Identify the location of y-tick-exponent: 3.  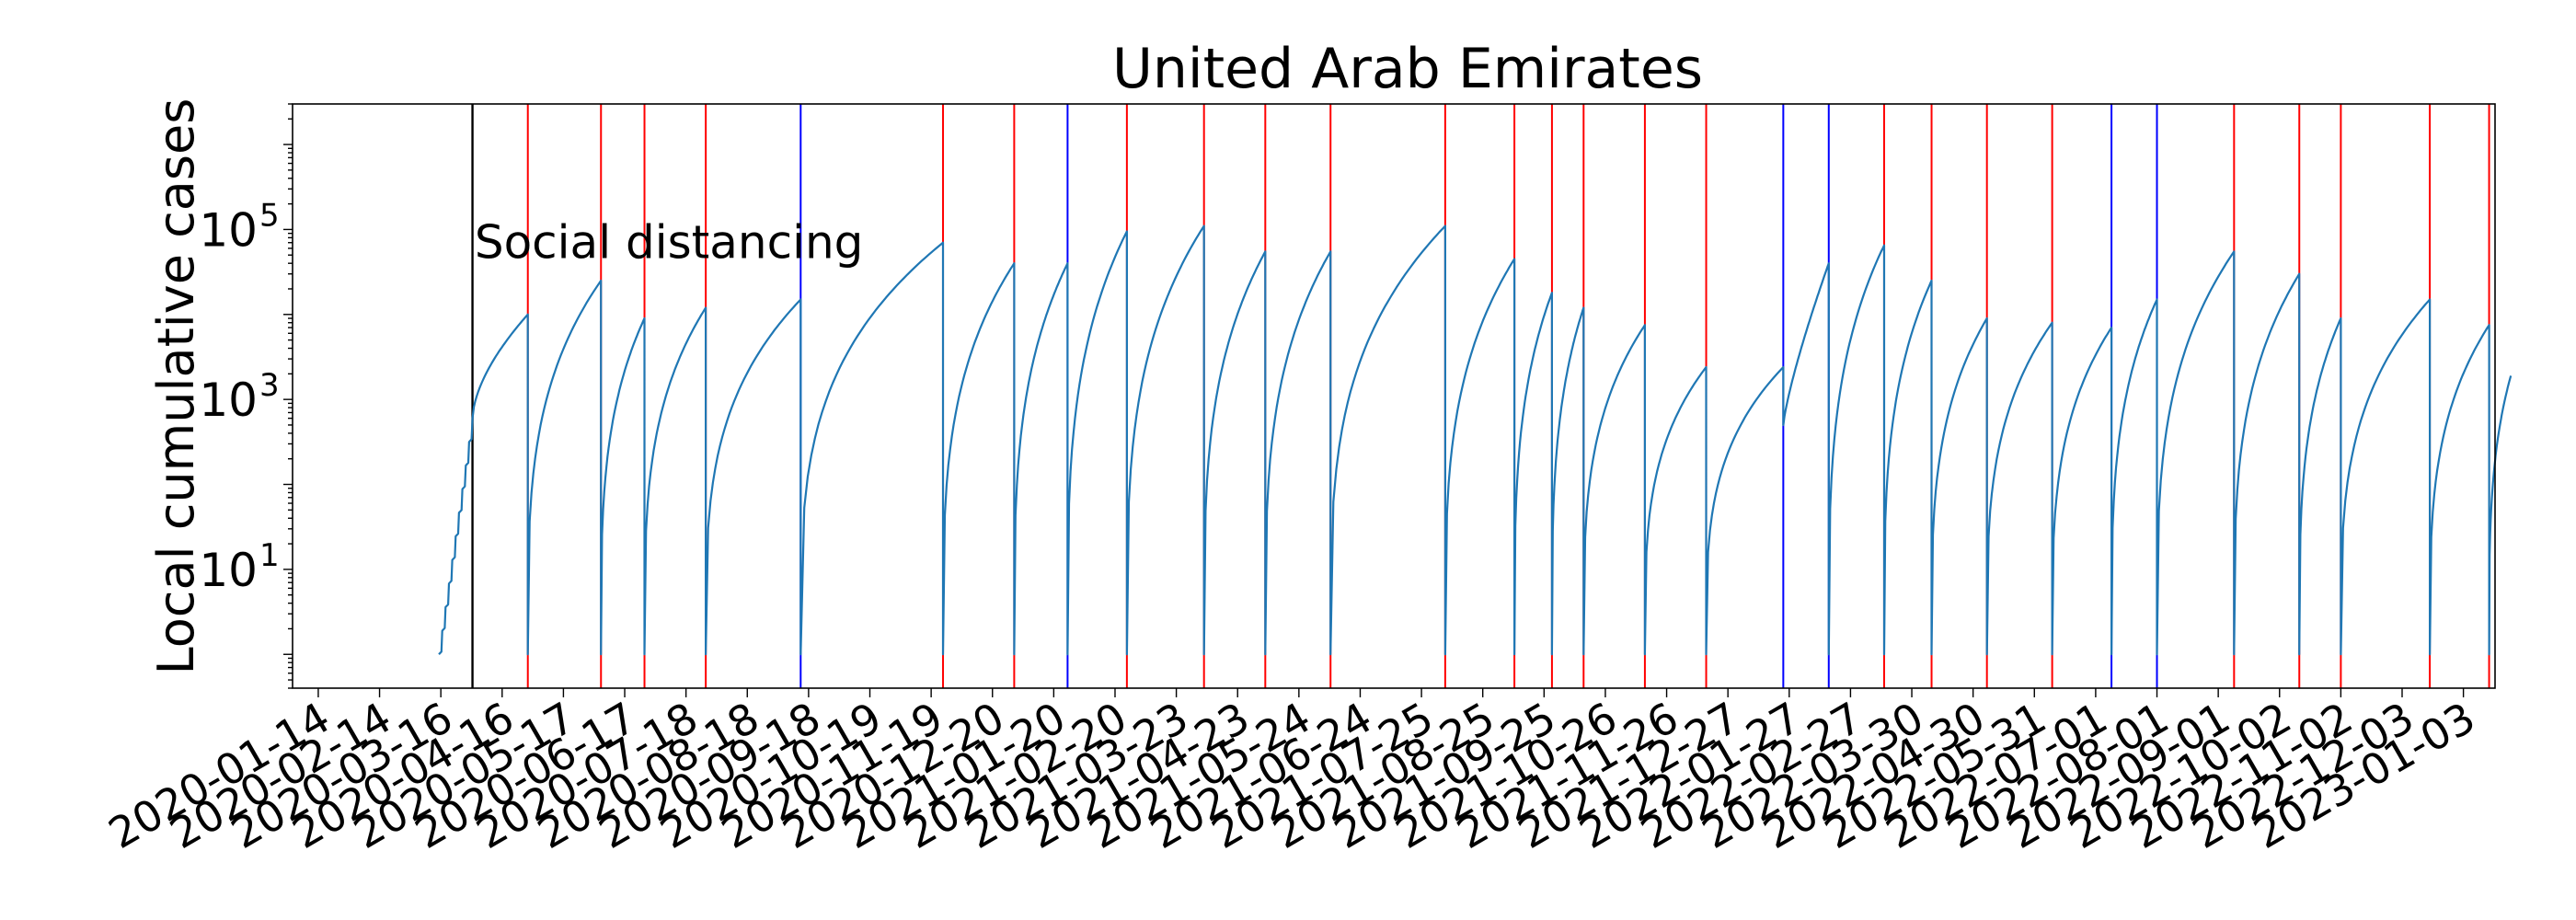
(269, 385).